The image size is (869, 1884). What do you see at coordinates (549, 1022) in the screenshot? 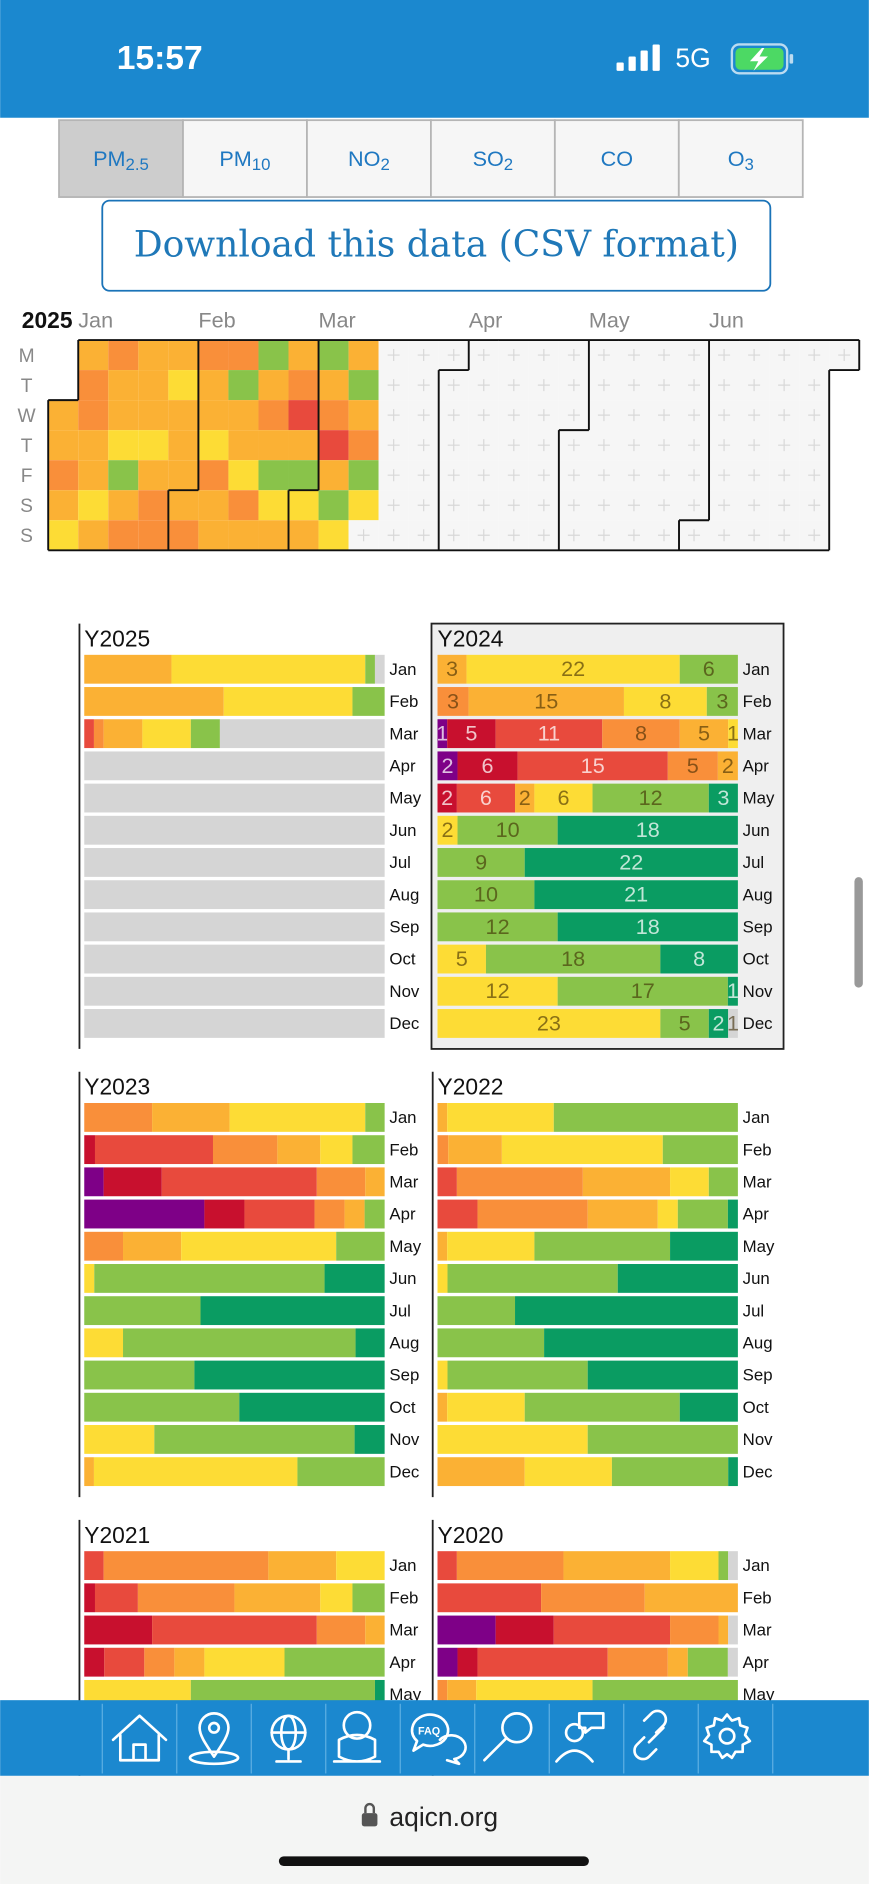
I see `segment-count: 23` at bounding box center [549, 1022].